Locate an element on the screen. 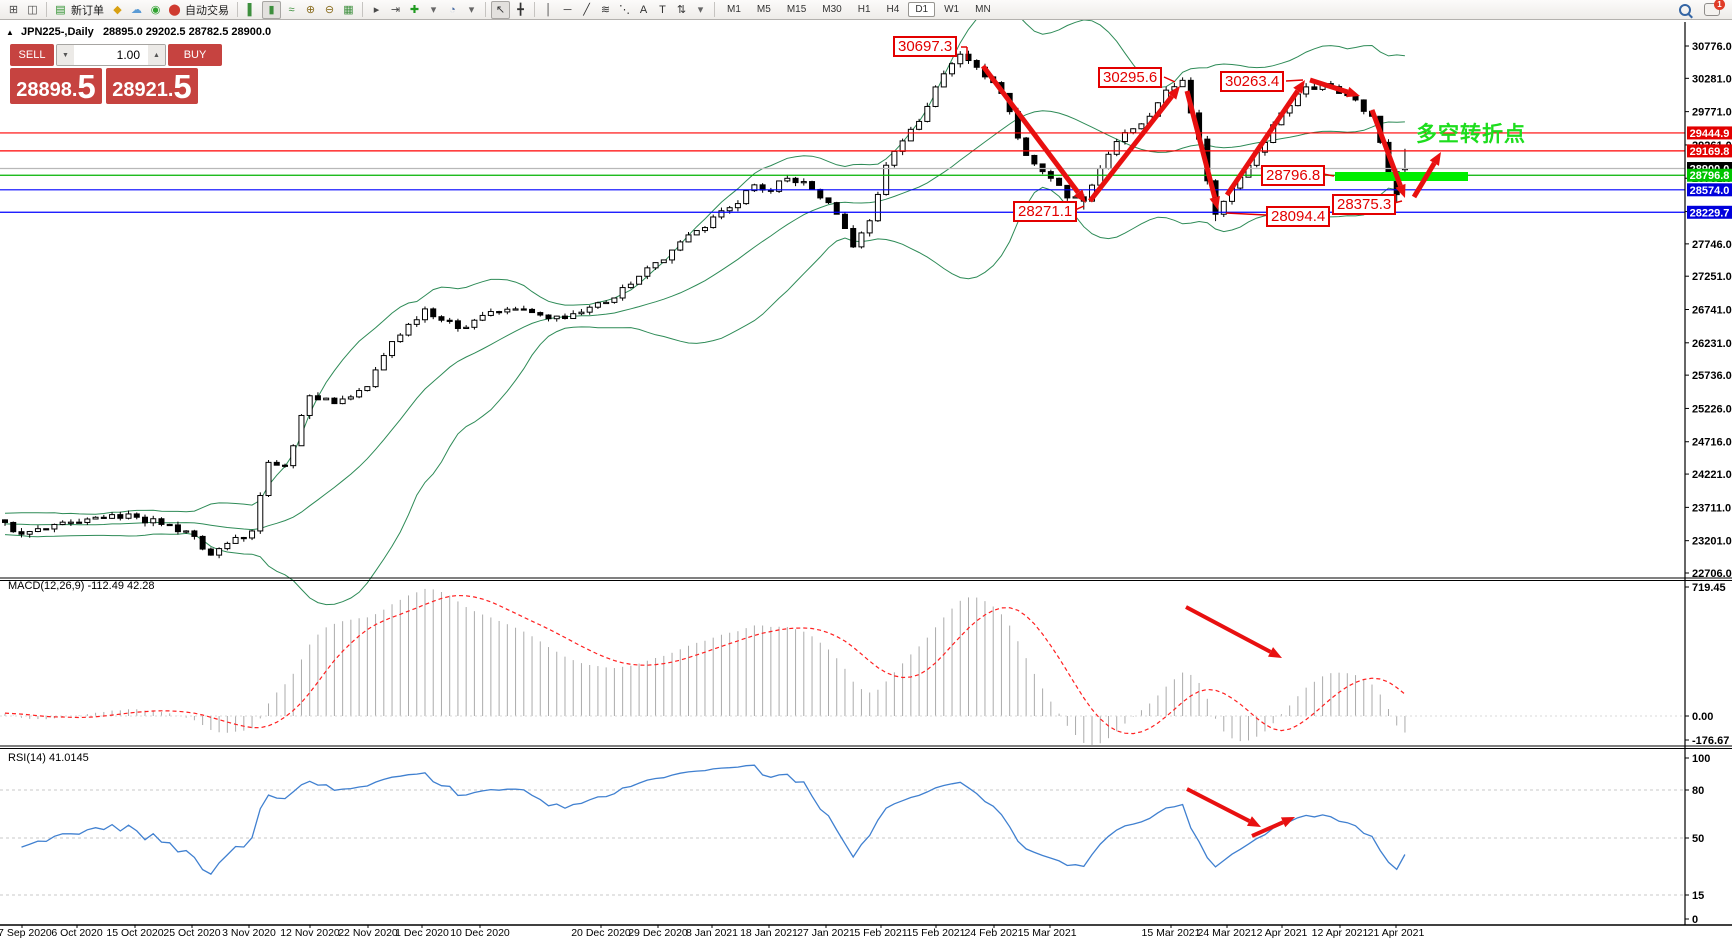 Image resolution: width=1732 pixels, height=940 pixels. svg-text: 1 Dec 2020 is located at coordinates (422, 933).